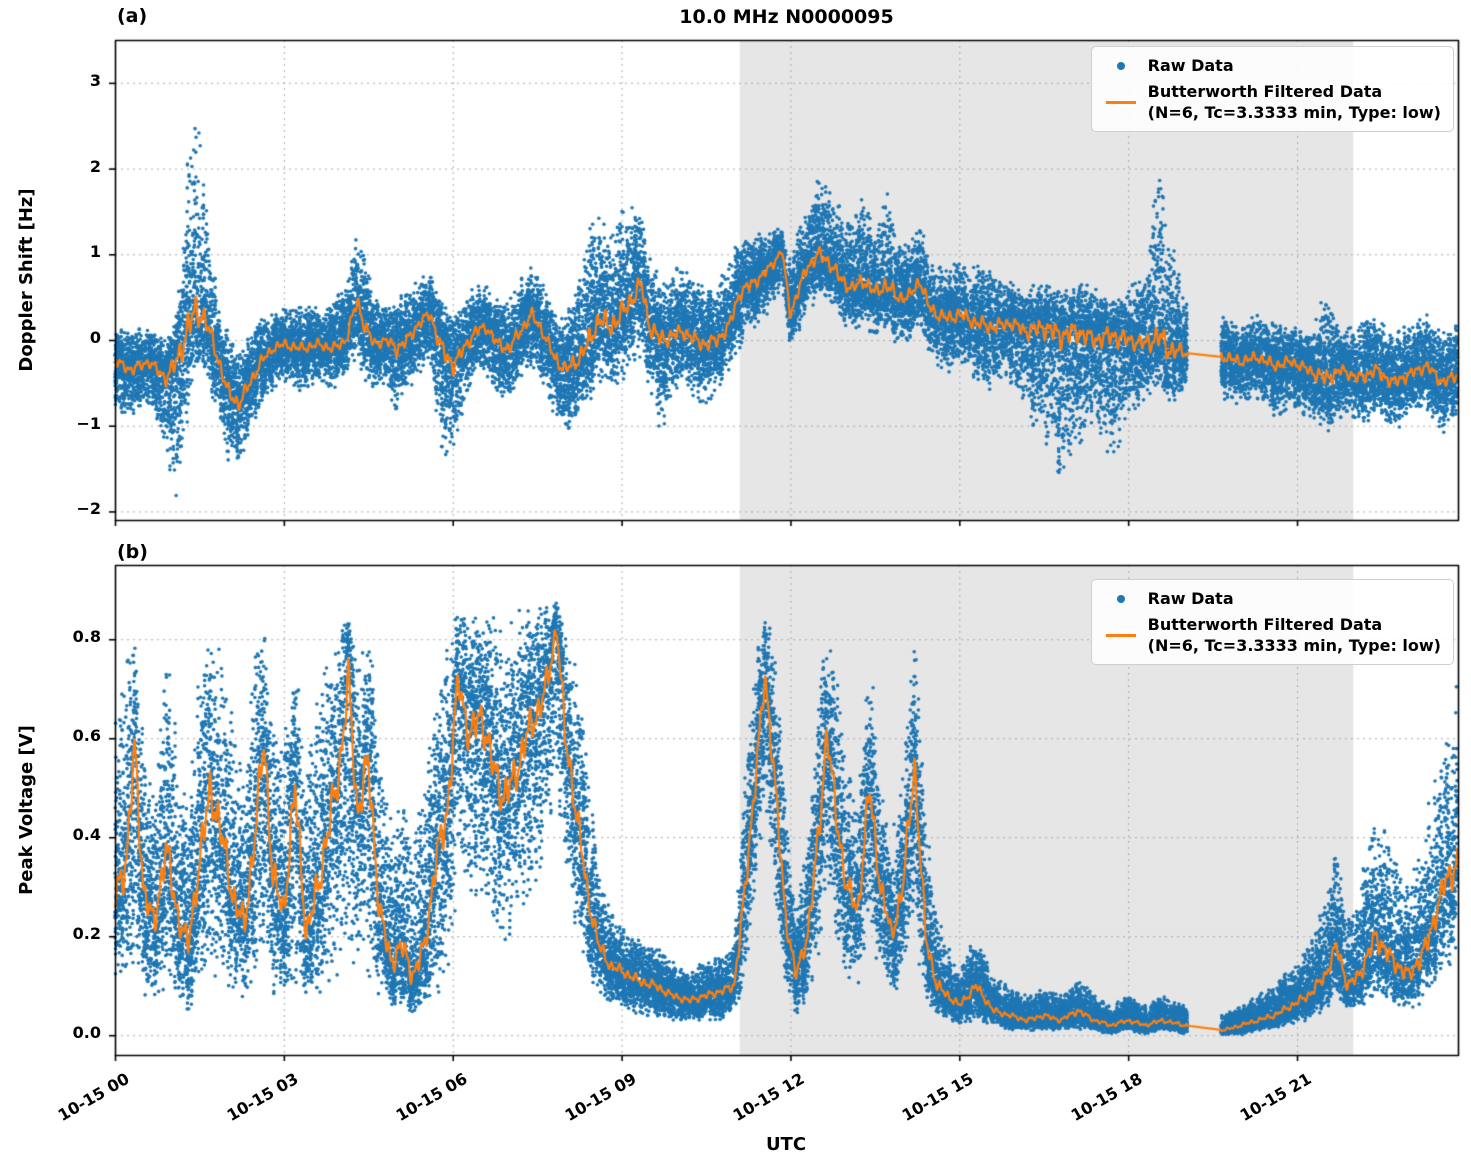 The image size is (1471, 1172). Describe the element at coordinates (26, 810) in the screenshot. I see `y-axis-label-voltage: Peak Voltage [V]` at that location.